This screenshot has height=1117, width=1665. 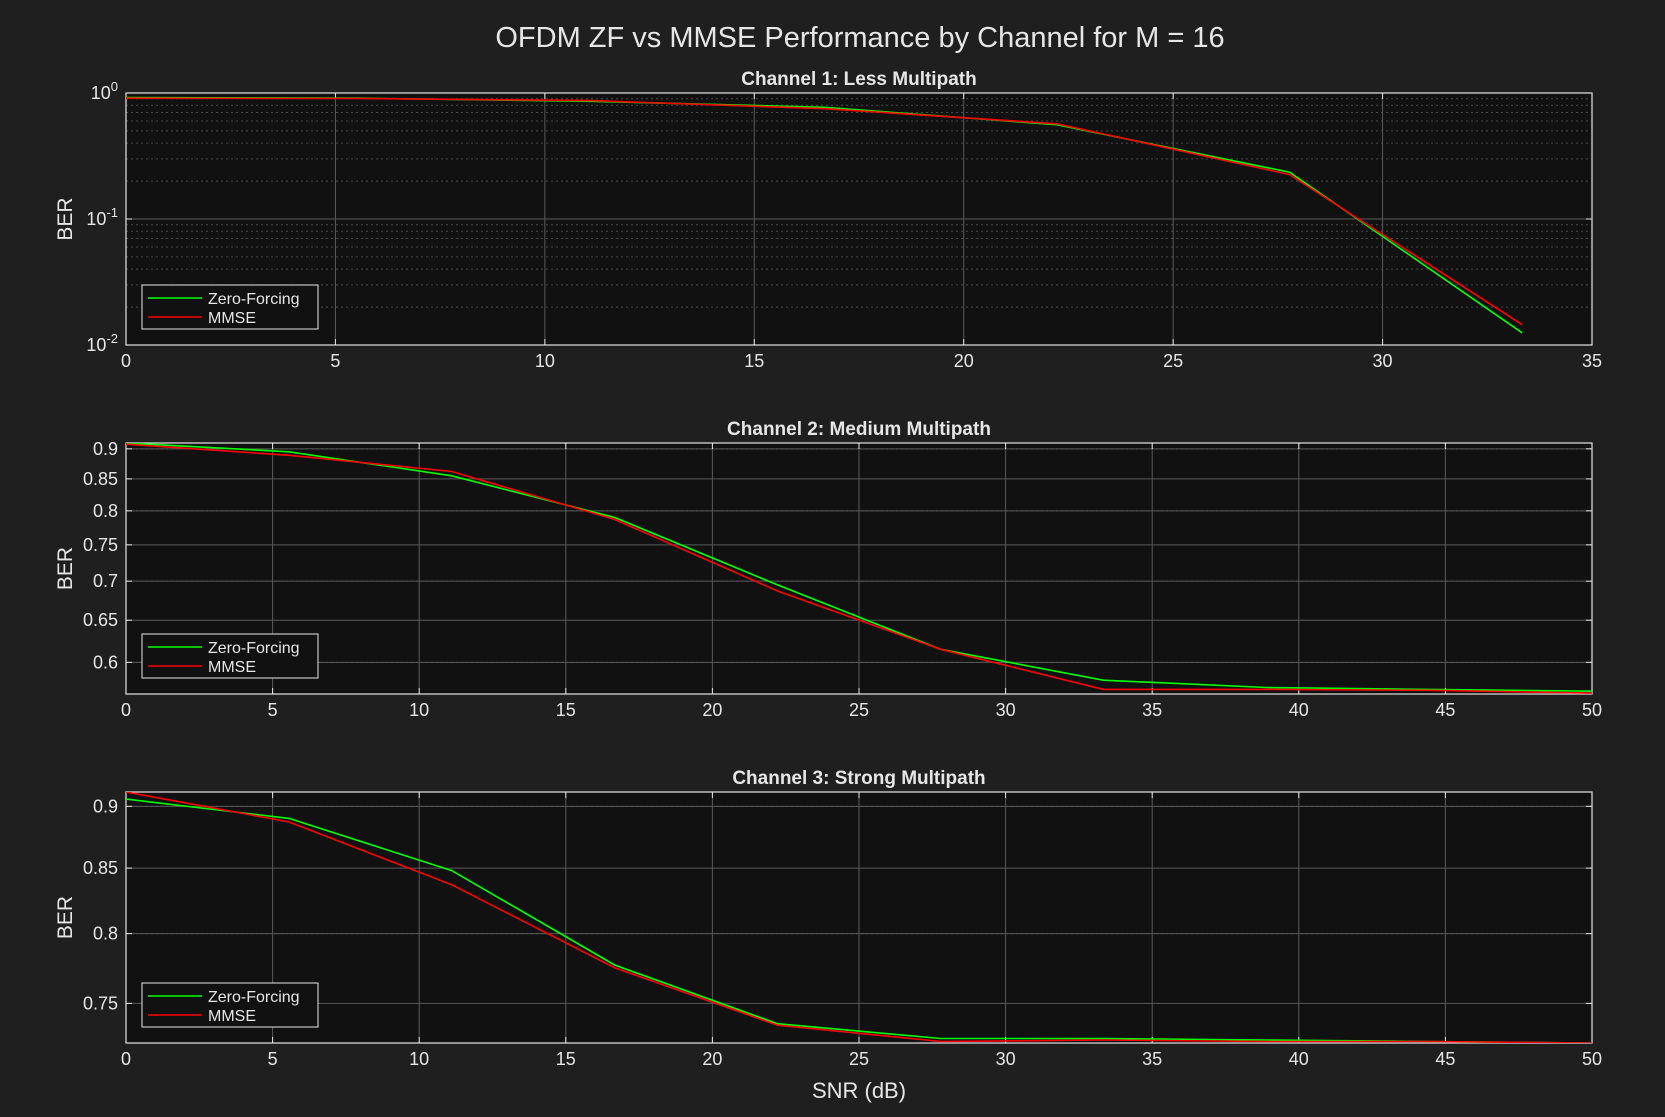 I want to click on y-tick-label: 10⁻¹, so click(x=102, y=217).